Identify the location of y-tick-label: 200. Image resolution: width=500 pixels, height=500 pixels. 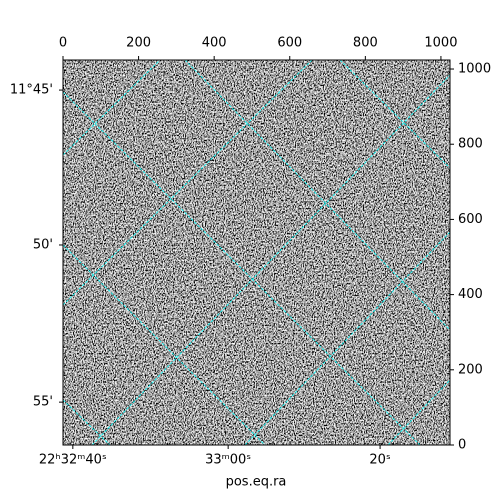
(470, 369).